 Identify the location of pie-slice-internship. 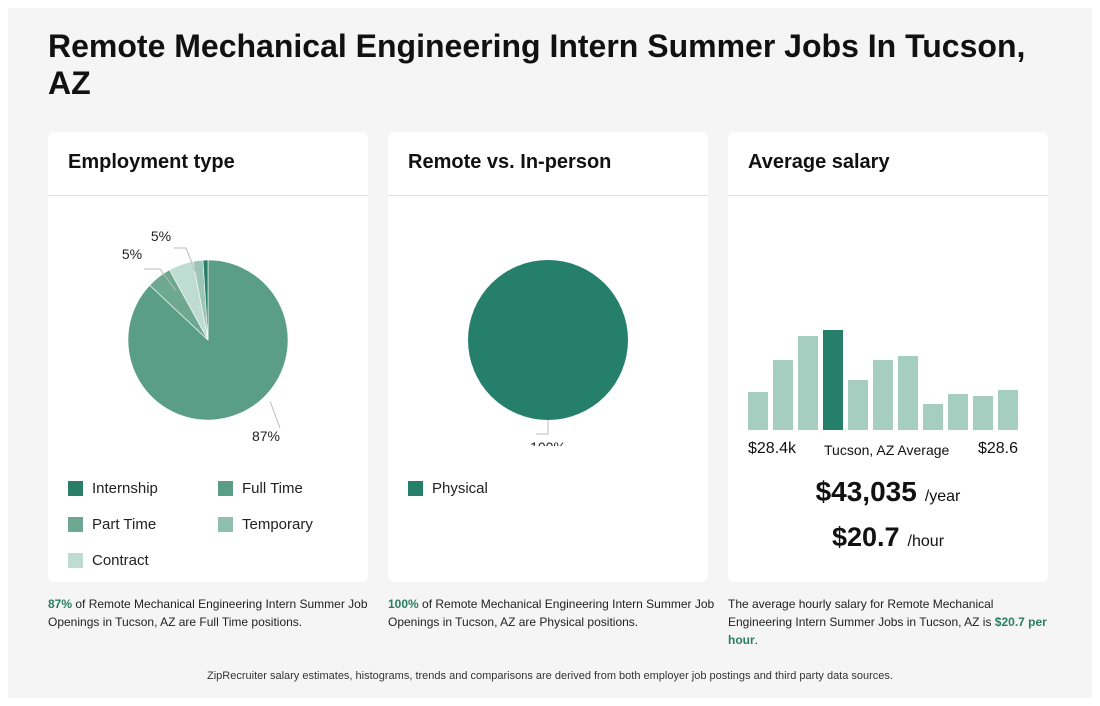
(205, 300).